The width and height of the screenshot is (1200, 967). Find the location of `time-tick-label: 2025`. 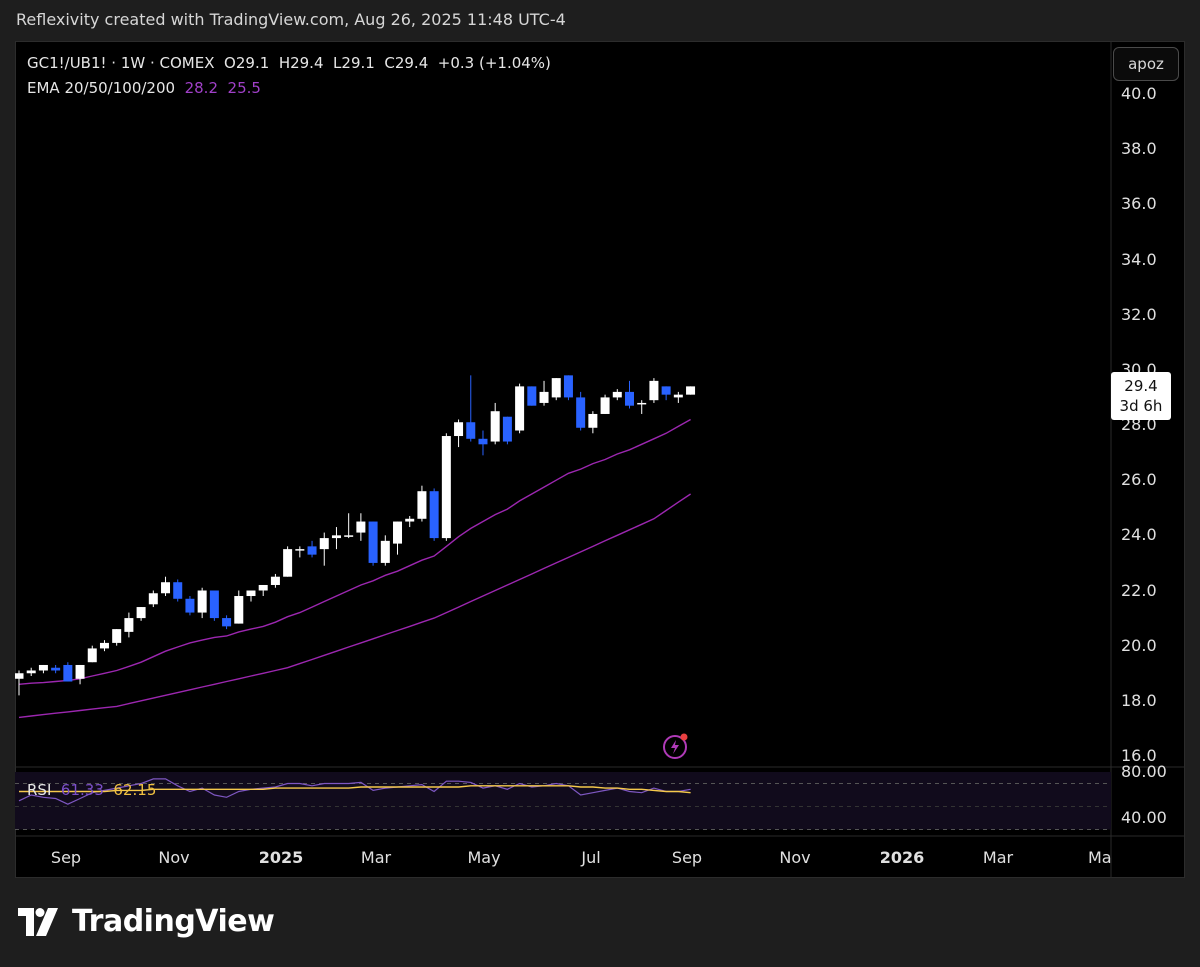

time-tick-label: 2025 is located at coordinates (281, 857).